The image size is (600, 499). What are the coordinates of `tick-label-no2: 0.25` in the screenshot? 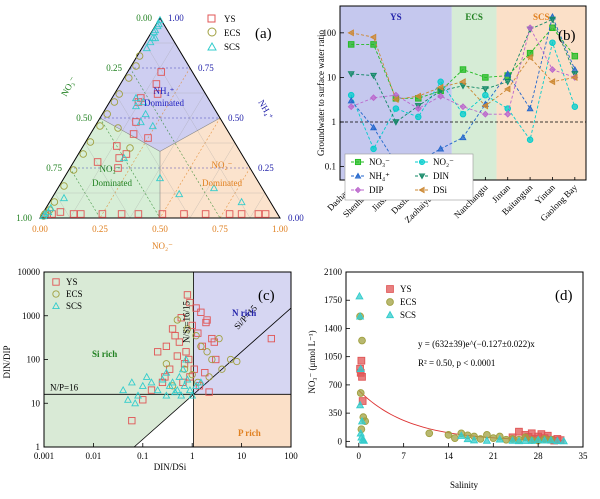 It's located at (100, 229).